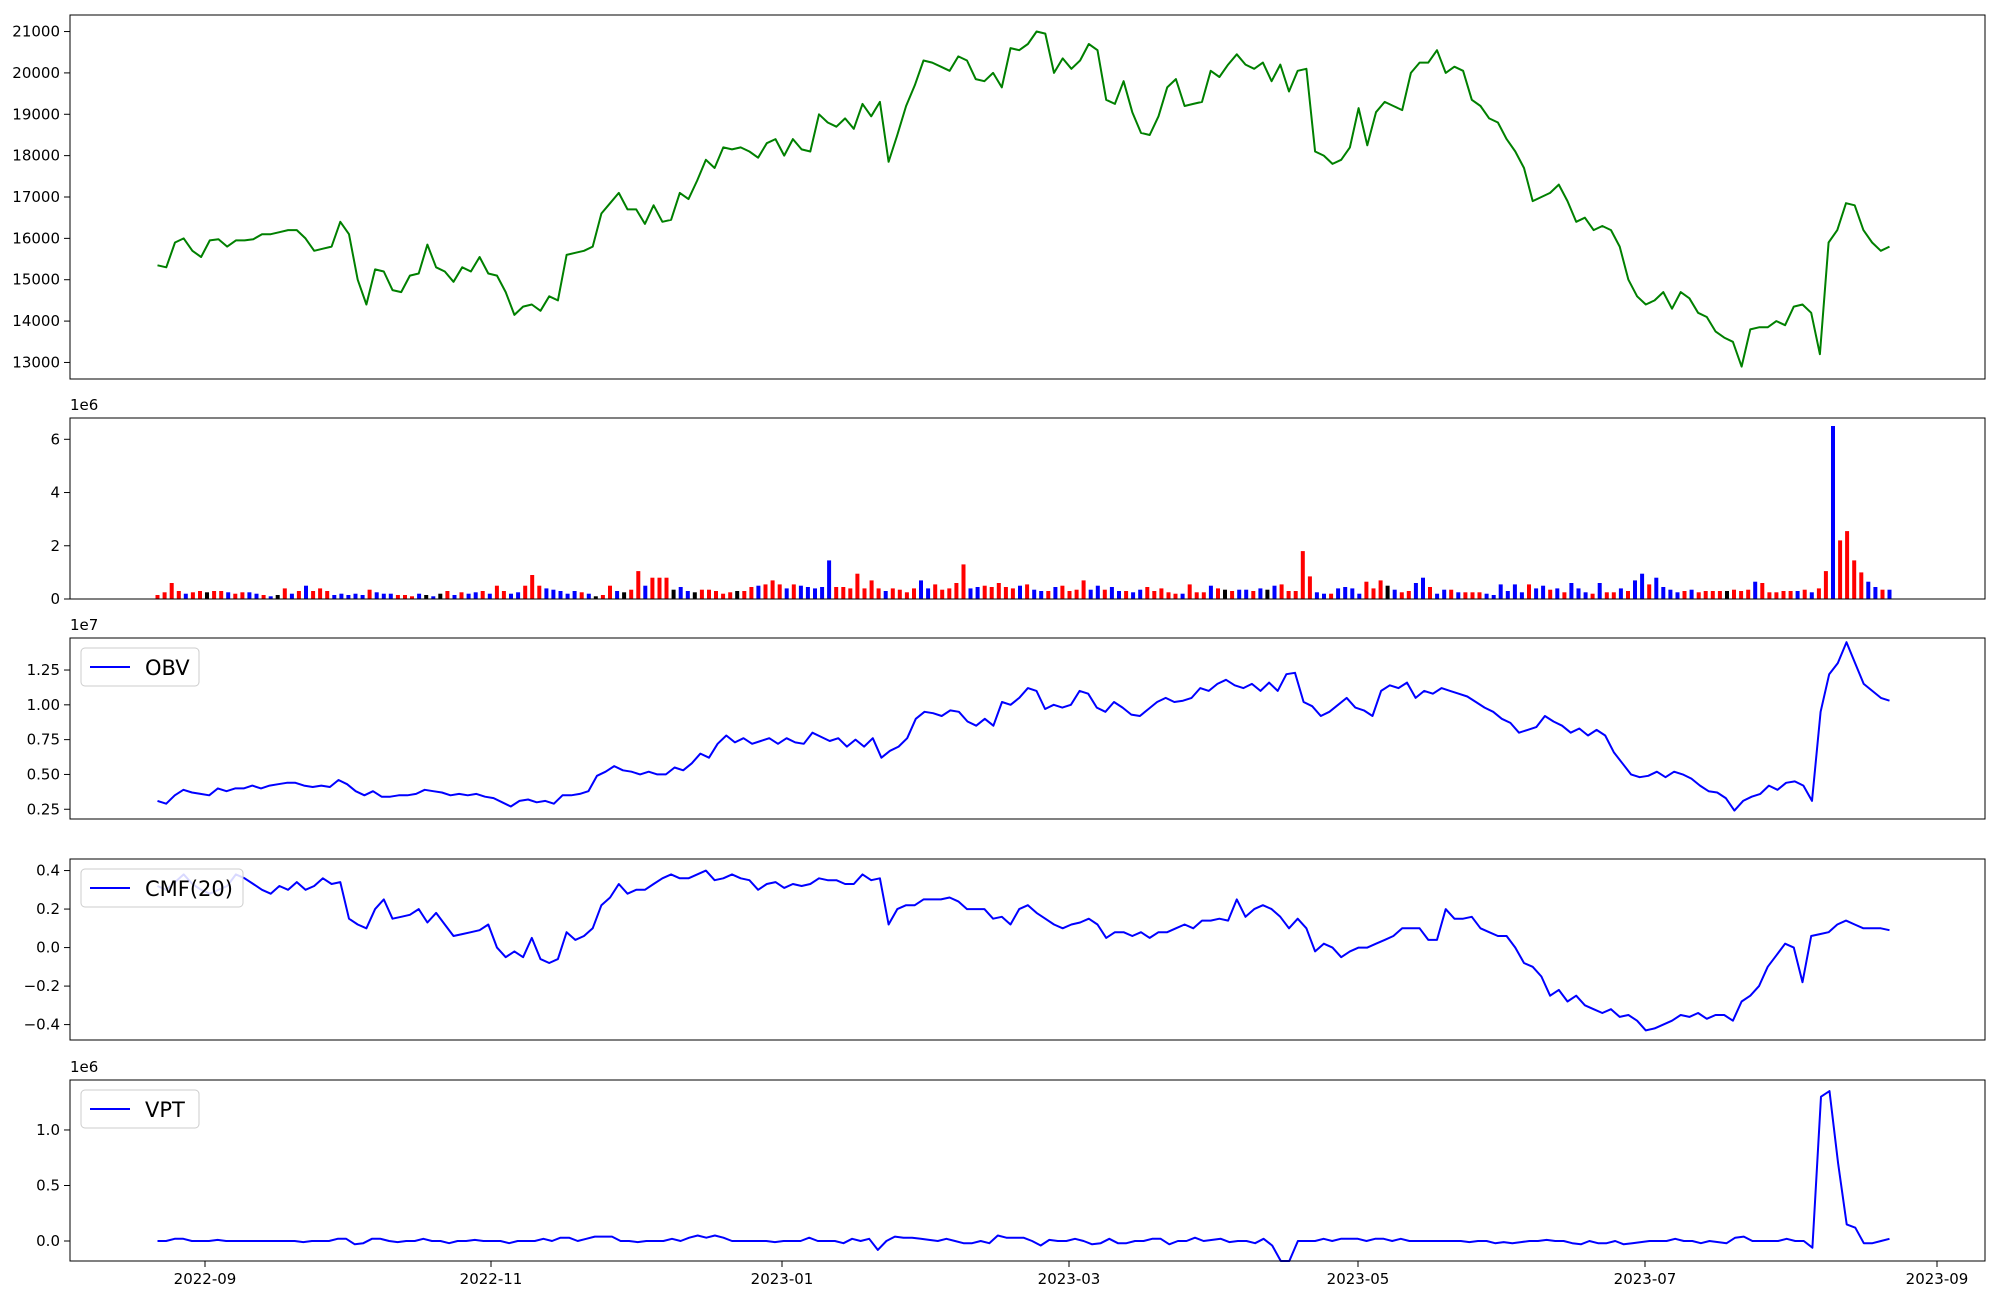 Image resolution: width=2000 pixels, height=1300 pixels. Describe the element at coordinates (55, 439) in the screenshot. I see `panel-2-ytick-label: 6` at that location.